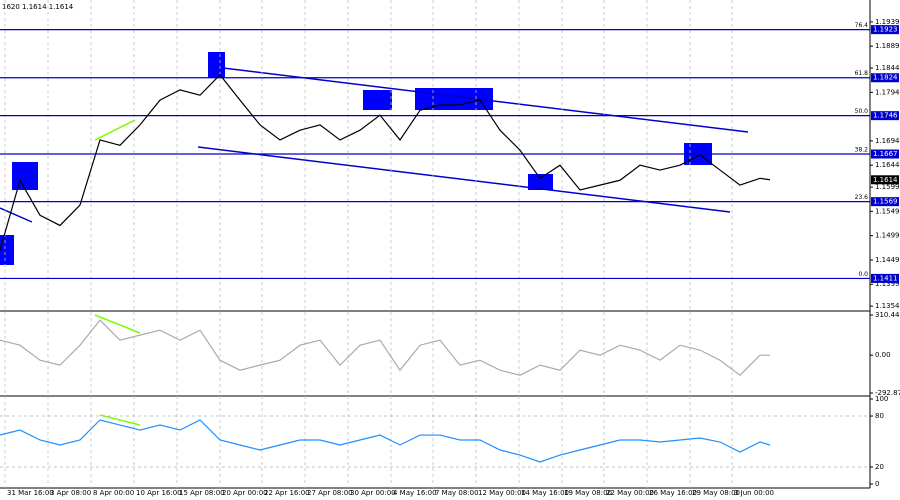 The width and height of the screenshot is (900, 500). What do you see at coordinates (202, 493) in the screenshot?
I see `x-tick-label: 15 Apr 08:00` at bounding box center [202, 493].